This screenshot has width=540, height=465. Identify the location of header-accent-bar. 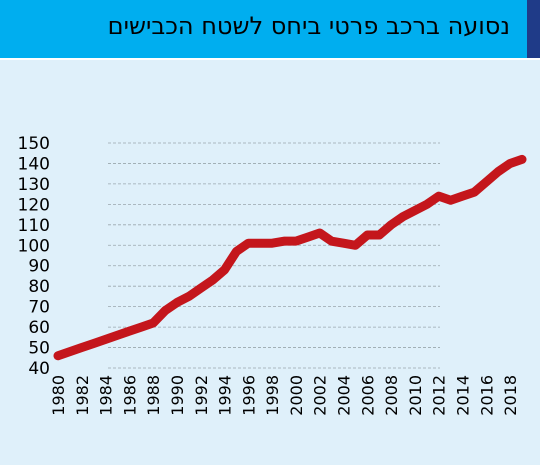
(533, 29).